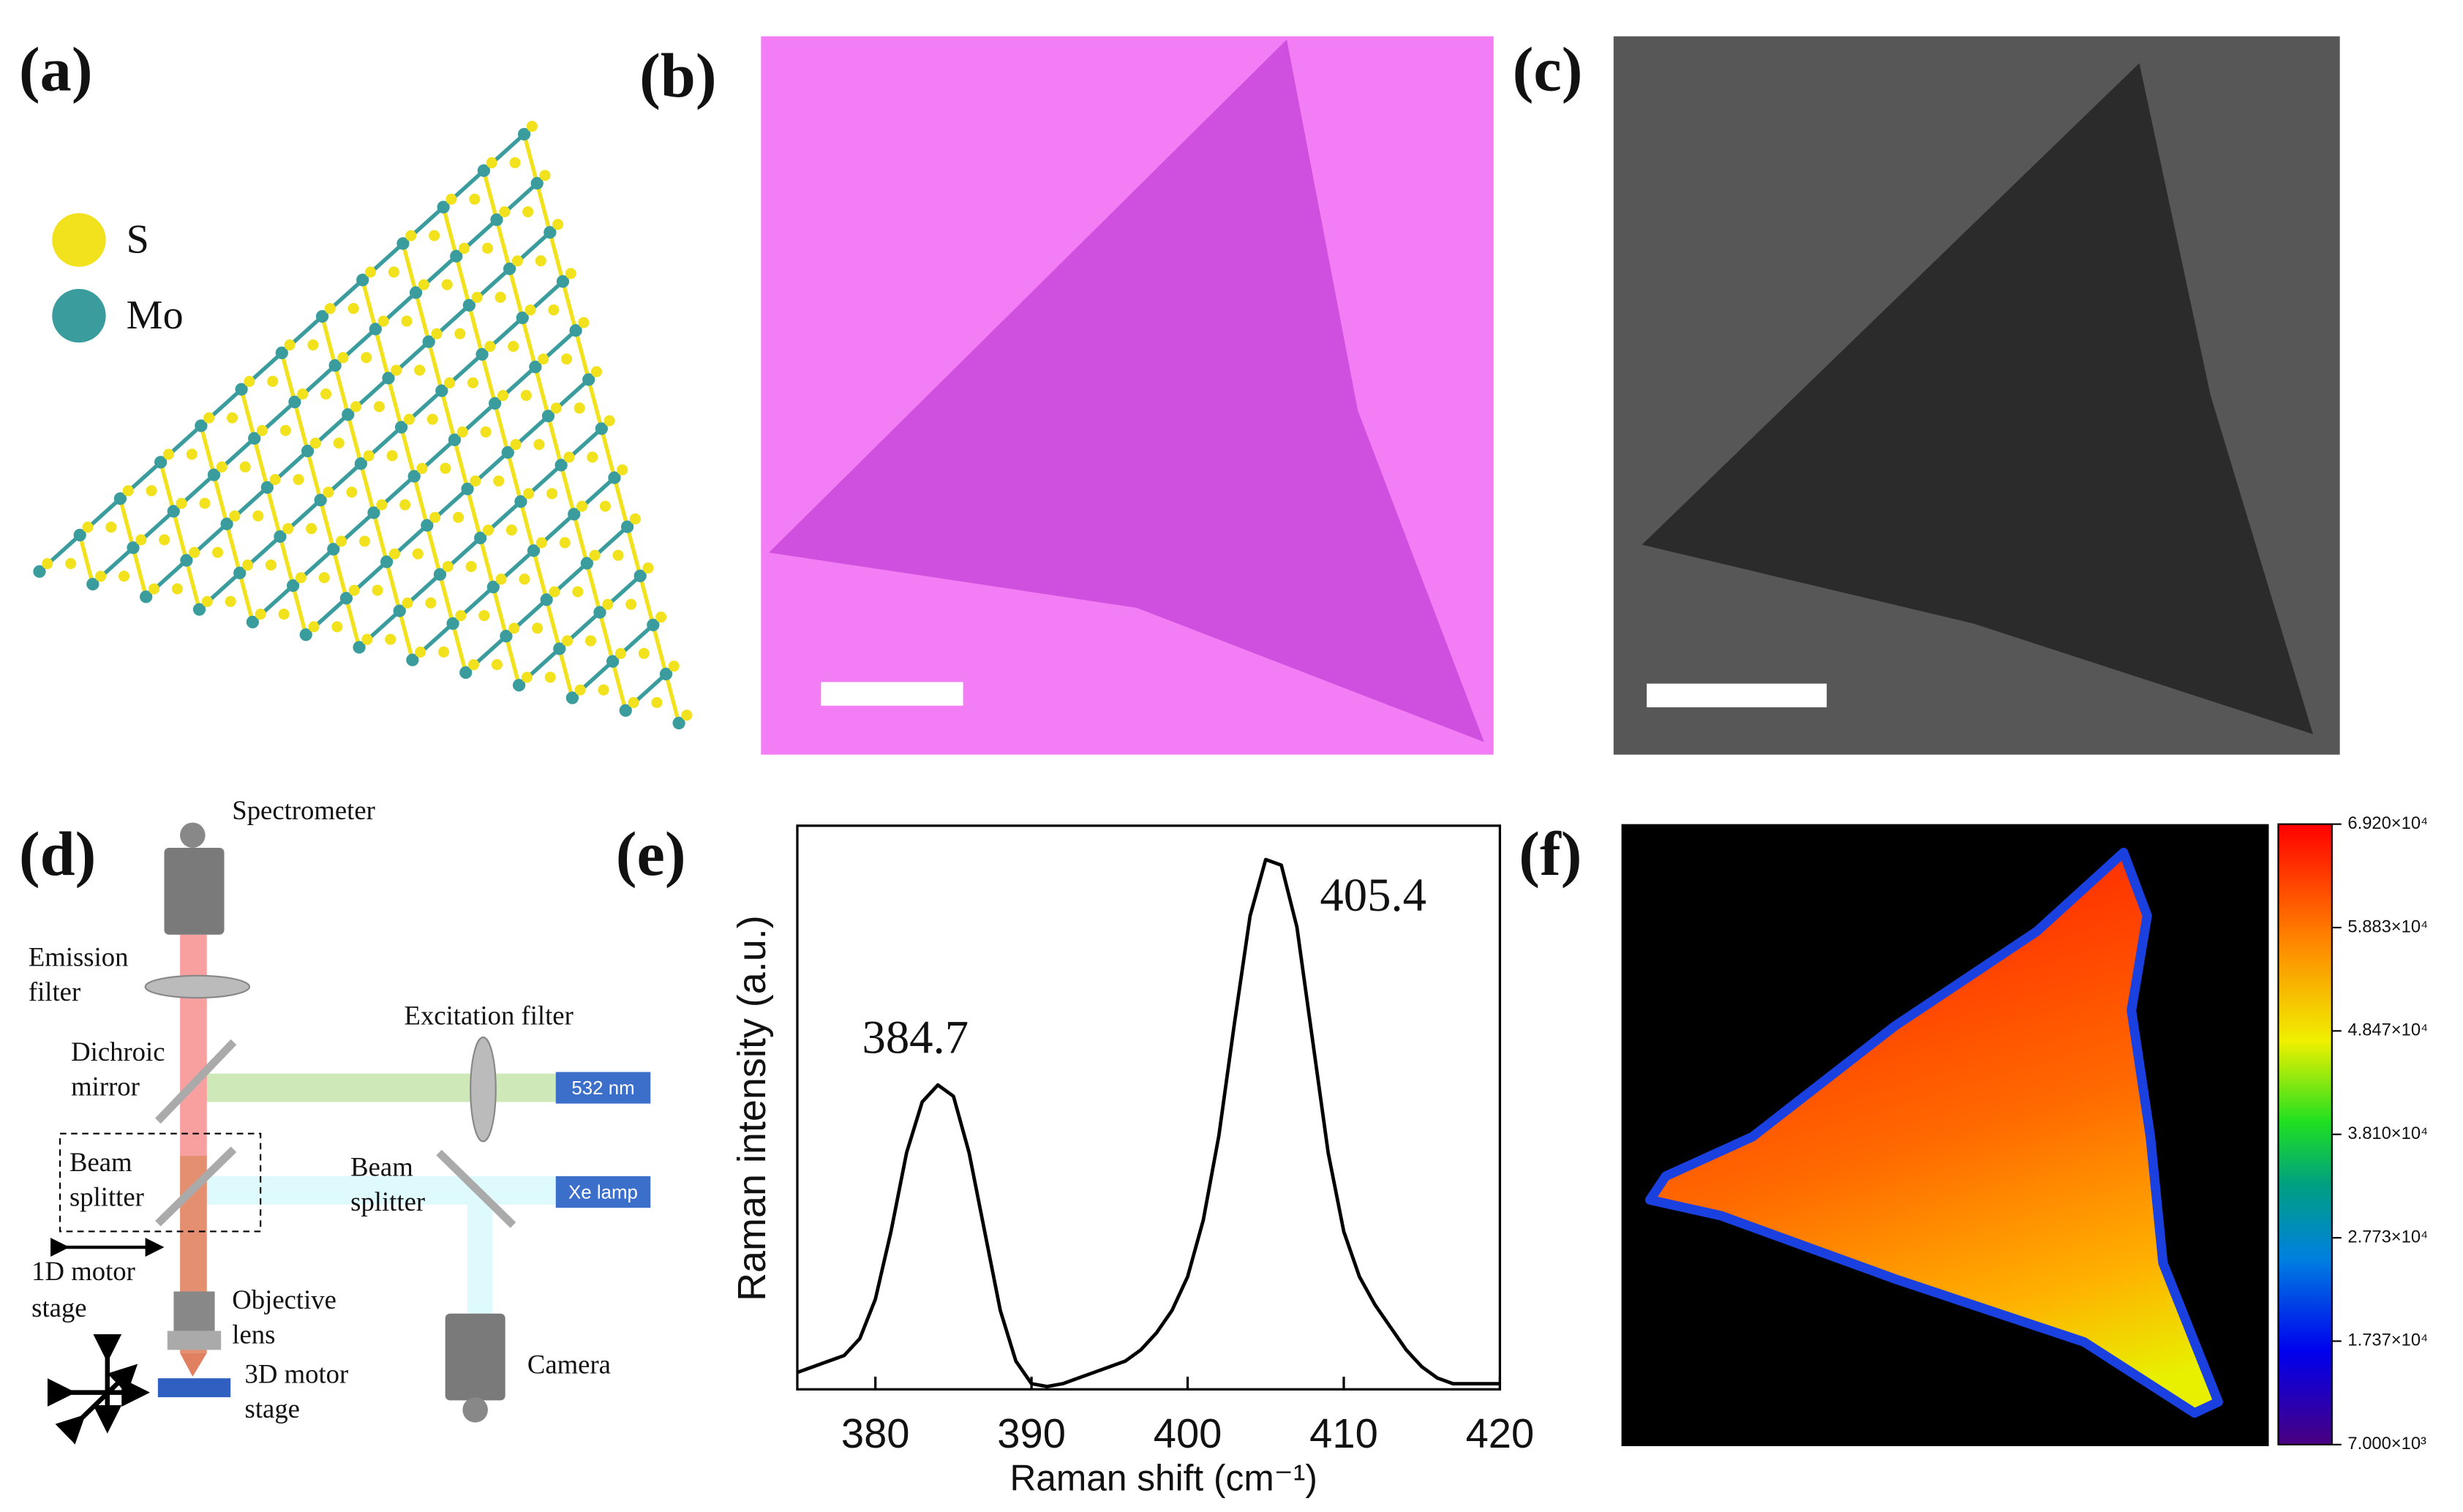  I want to click on x-tick-label: 400, so click(1188, 1433).